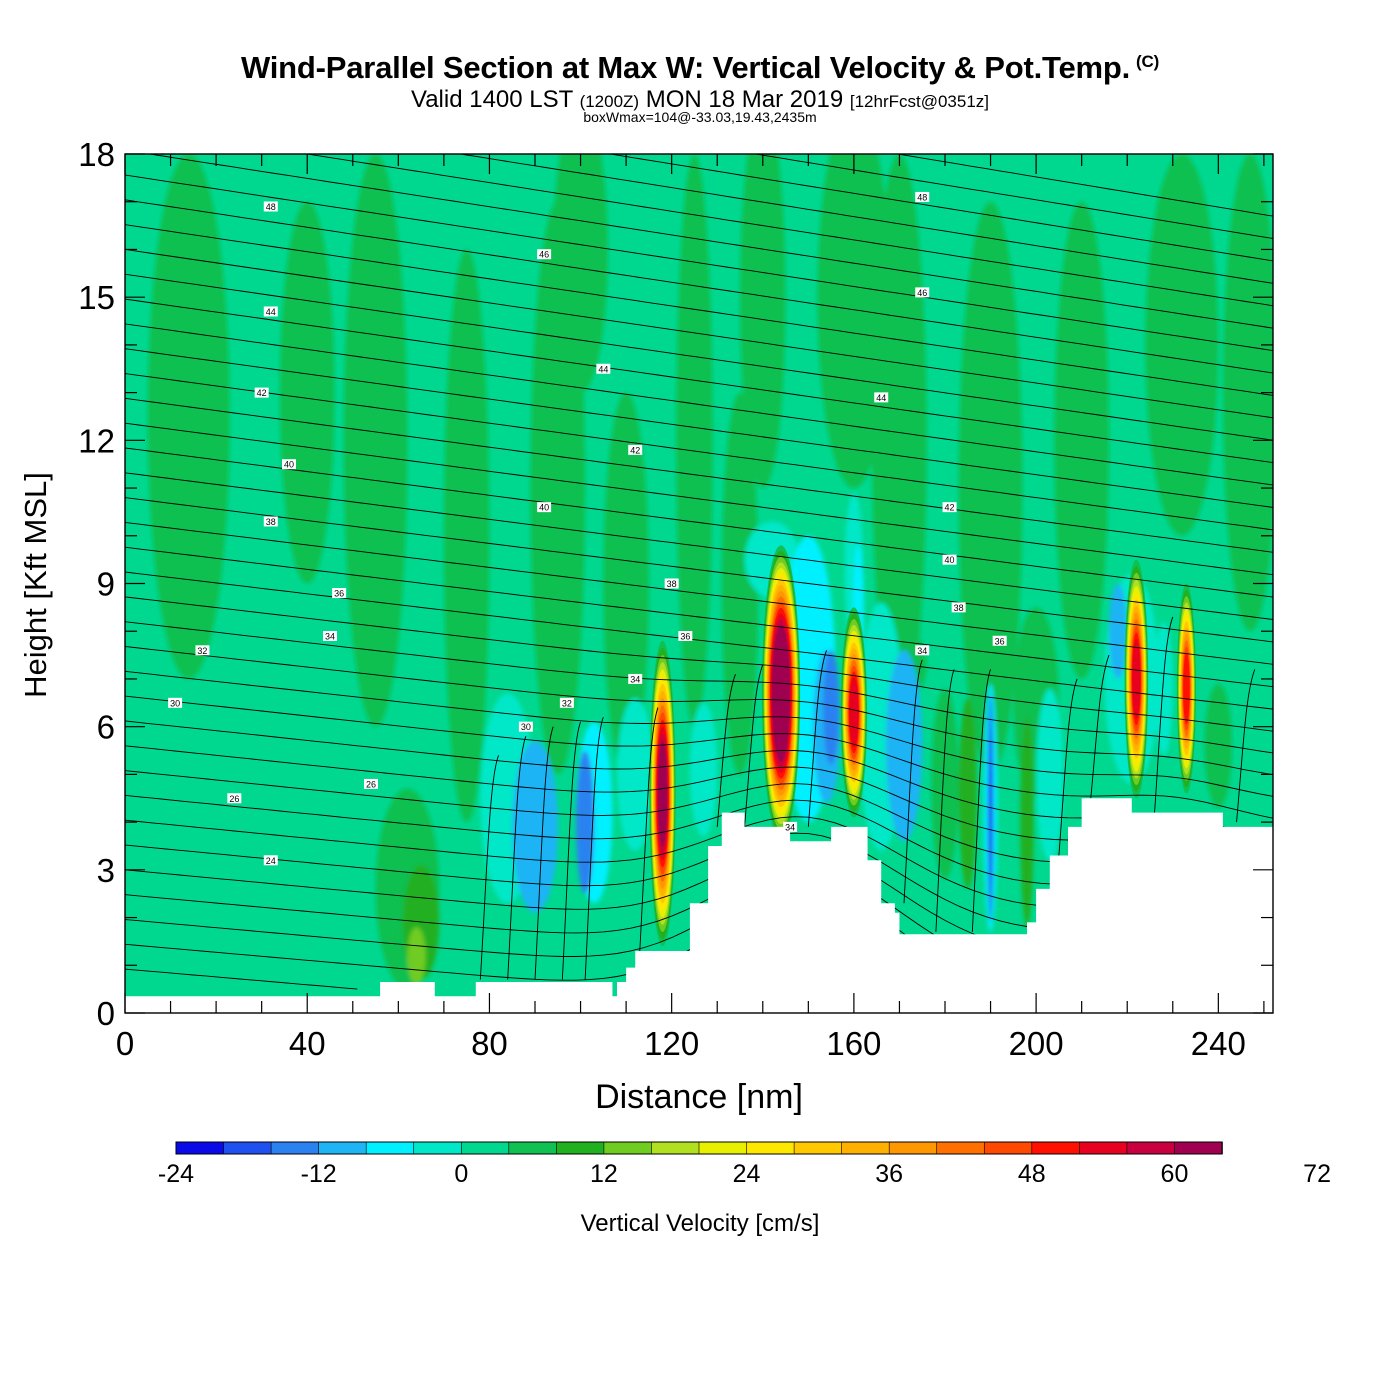 The height and width of the screenshot is (1400, 1400). I want to click on y-tick-label: 18, so click(96, 154).